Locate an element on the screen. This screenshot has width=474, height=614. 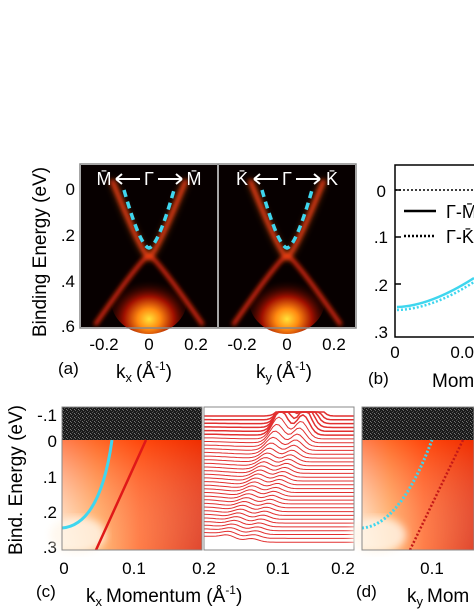
panel-d-xtick: 0.1 is located at coordinates (432, 568).